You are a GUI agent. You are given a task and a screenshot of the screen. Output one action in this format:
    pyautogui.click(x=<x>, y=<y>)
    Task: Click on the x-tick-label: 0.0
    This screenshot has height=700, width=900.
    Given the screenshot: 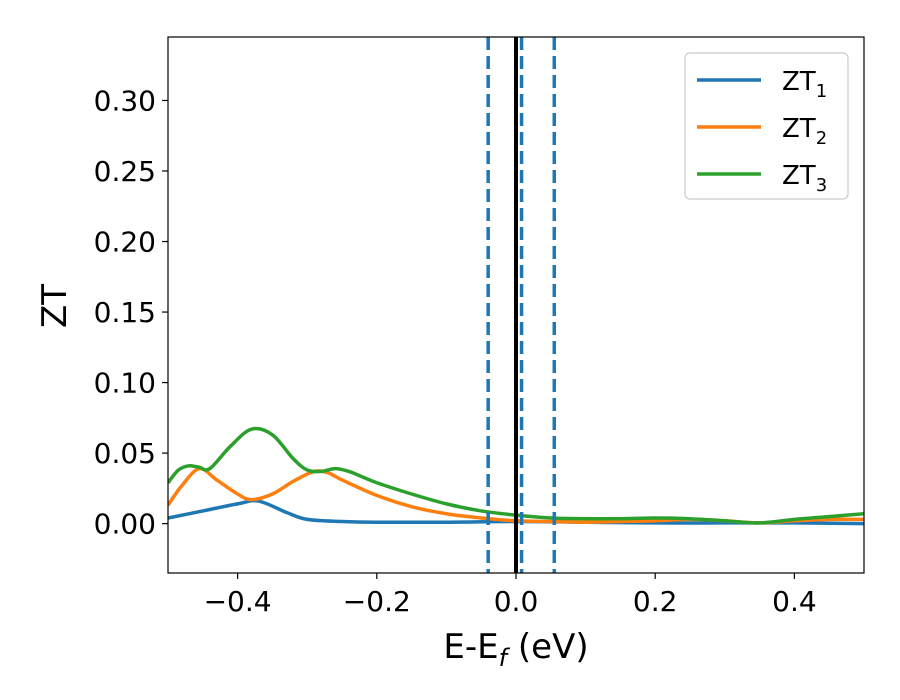 What is the action you would take?
    pyautogui.click(x=516, y=601)
    